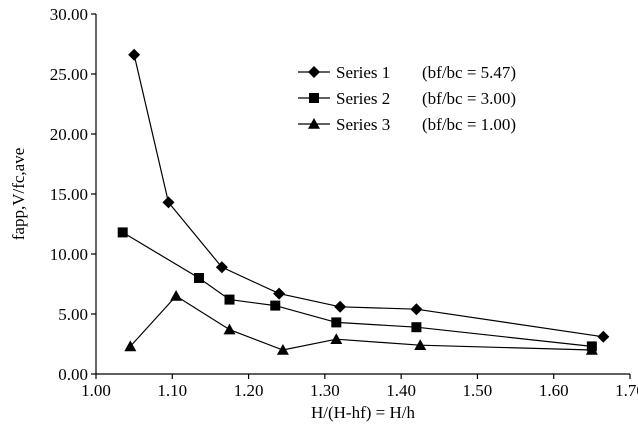 This screenshot has height=434, width=638. What do you see at coordinates (96, 390) in the screenshot?
I see `x-tick-label: 1.00` at bounding box center [96, 390].